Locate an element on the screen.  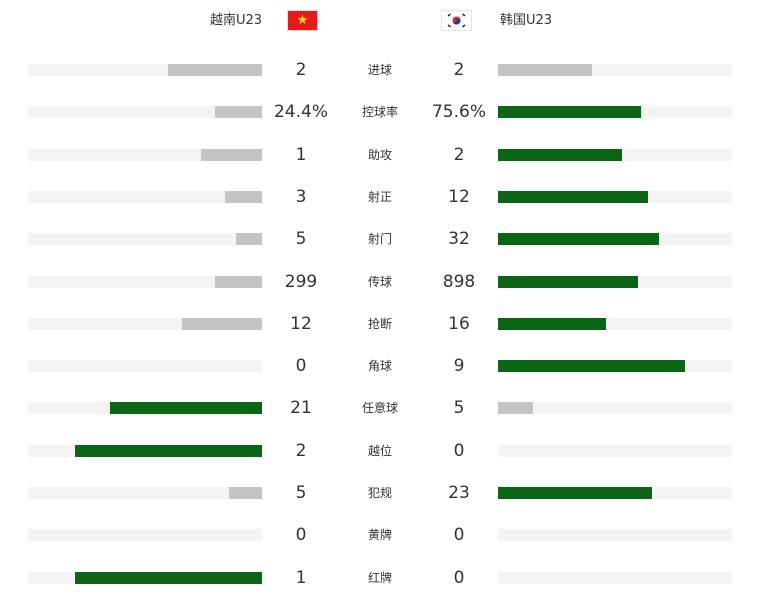
away-stat-value: 32 is located at coordinates (459, 239).